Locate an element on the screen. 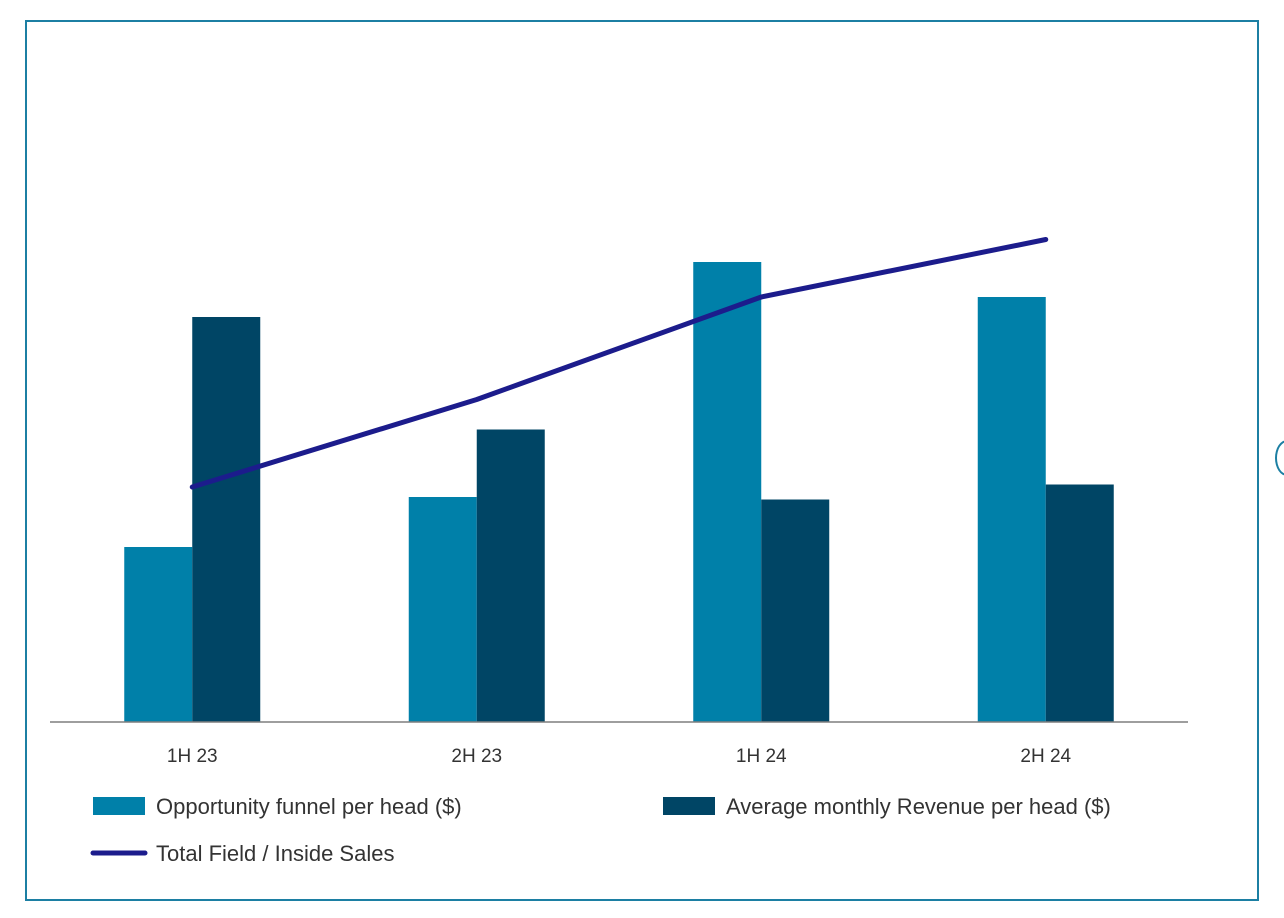  x-tick-label-3: 1H 24 is located at coordinates (761, 756).